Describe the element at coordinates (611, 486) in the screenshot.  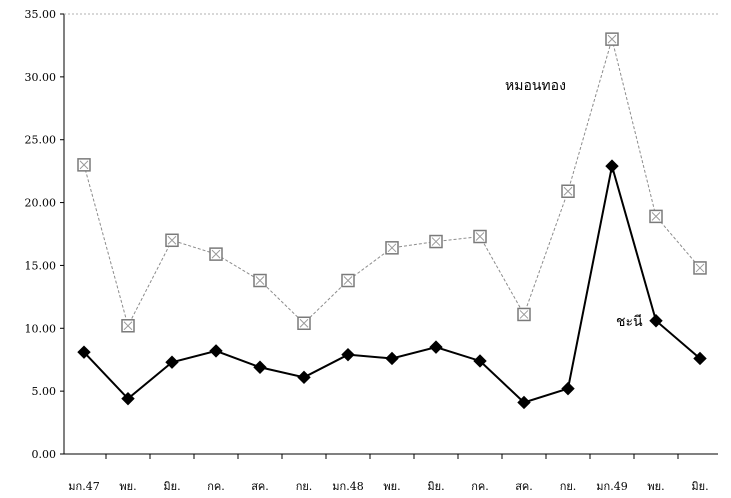
I see `x-tick-label: มก.49` at that location.